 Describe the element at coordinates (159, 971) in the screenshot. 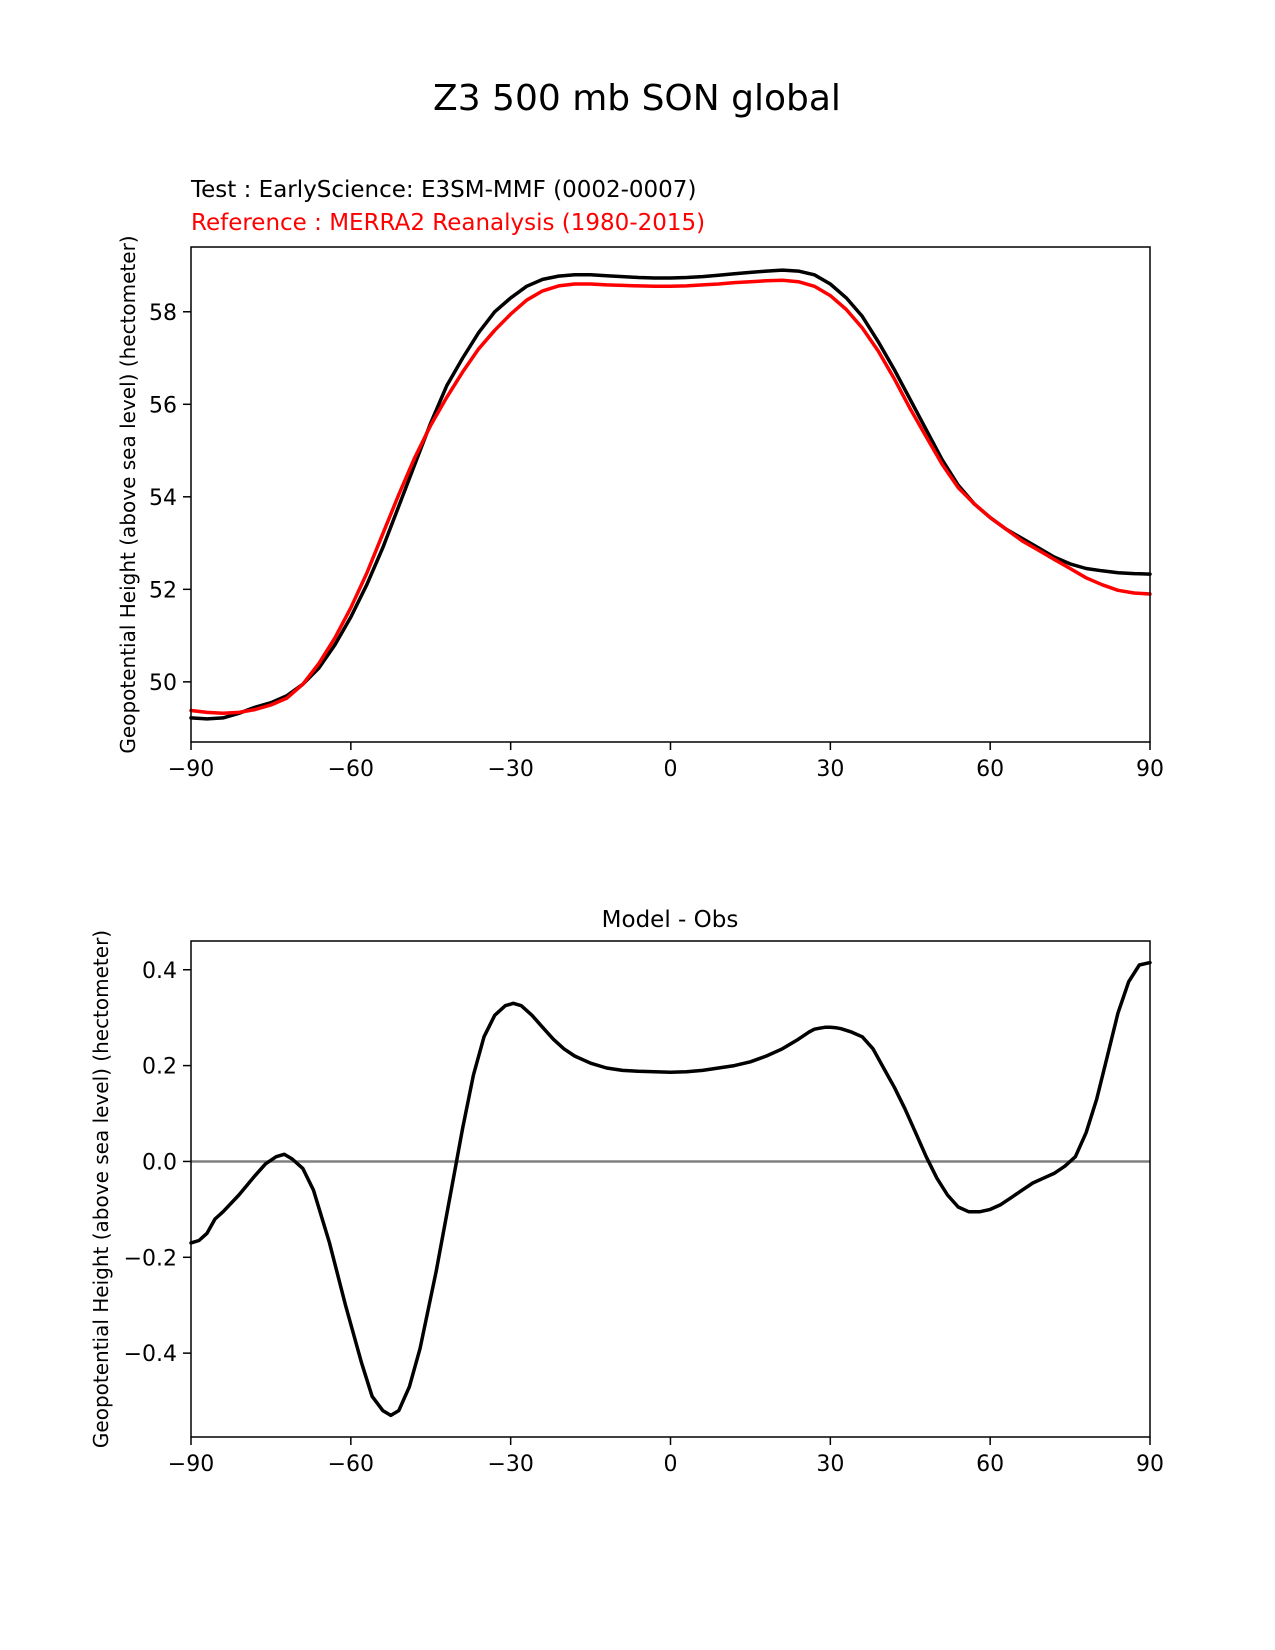

I see `y-tick-label: 0.4` at that location.